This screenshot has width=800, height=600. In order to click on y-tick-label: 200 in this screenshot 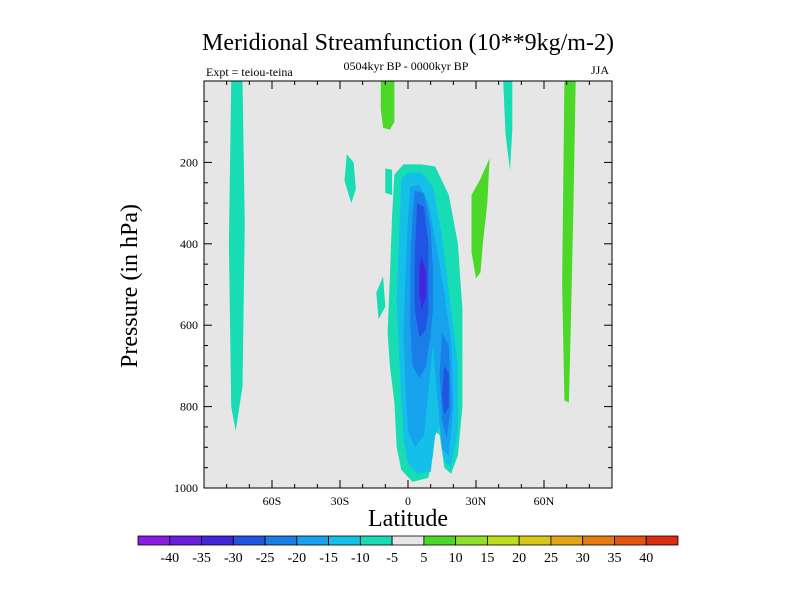, I will do `click(189, 162)`.